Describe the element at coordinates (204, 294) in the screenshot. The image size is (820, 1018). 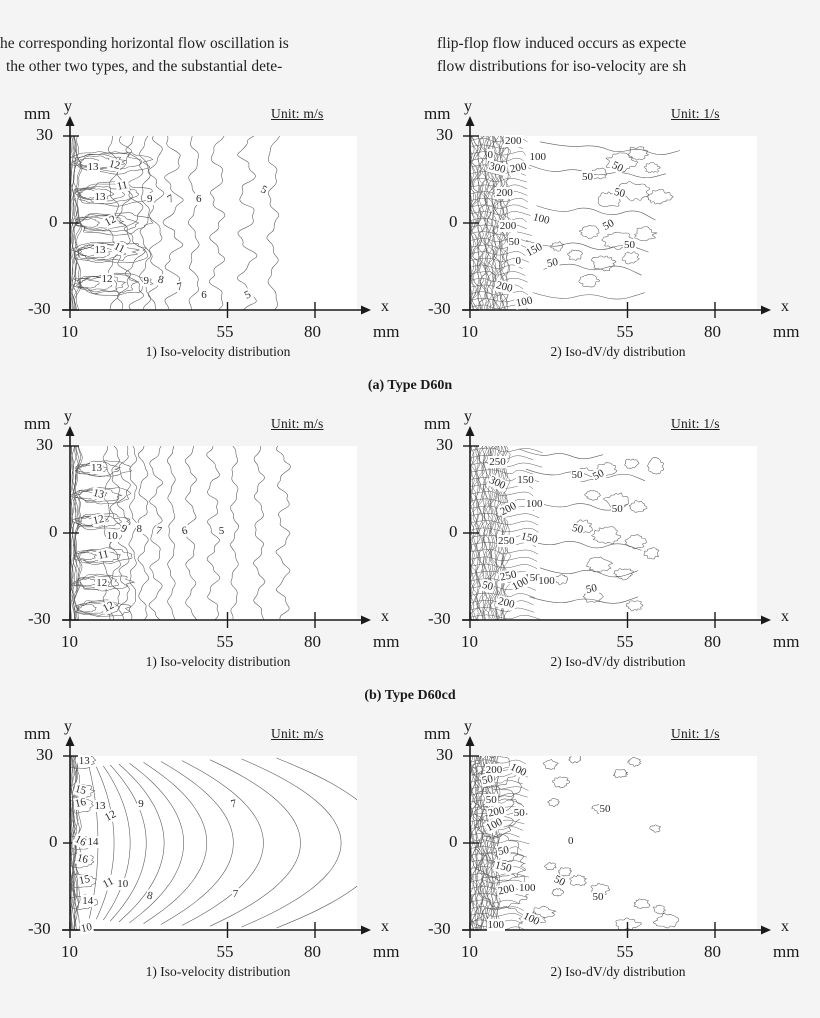
I see `contour-label: 6` at that location.